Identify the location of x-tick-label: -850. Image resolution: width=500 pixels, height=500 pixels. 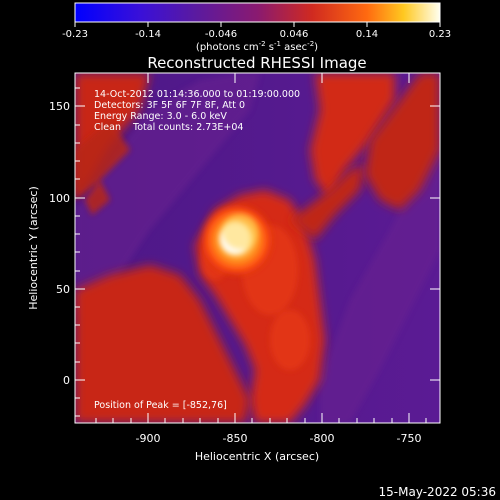
(235, 438).